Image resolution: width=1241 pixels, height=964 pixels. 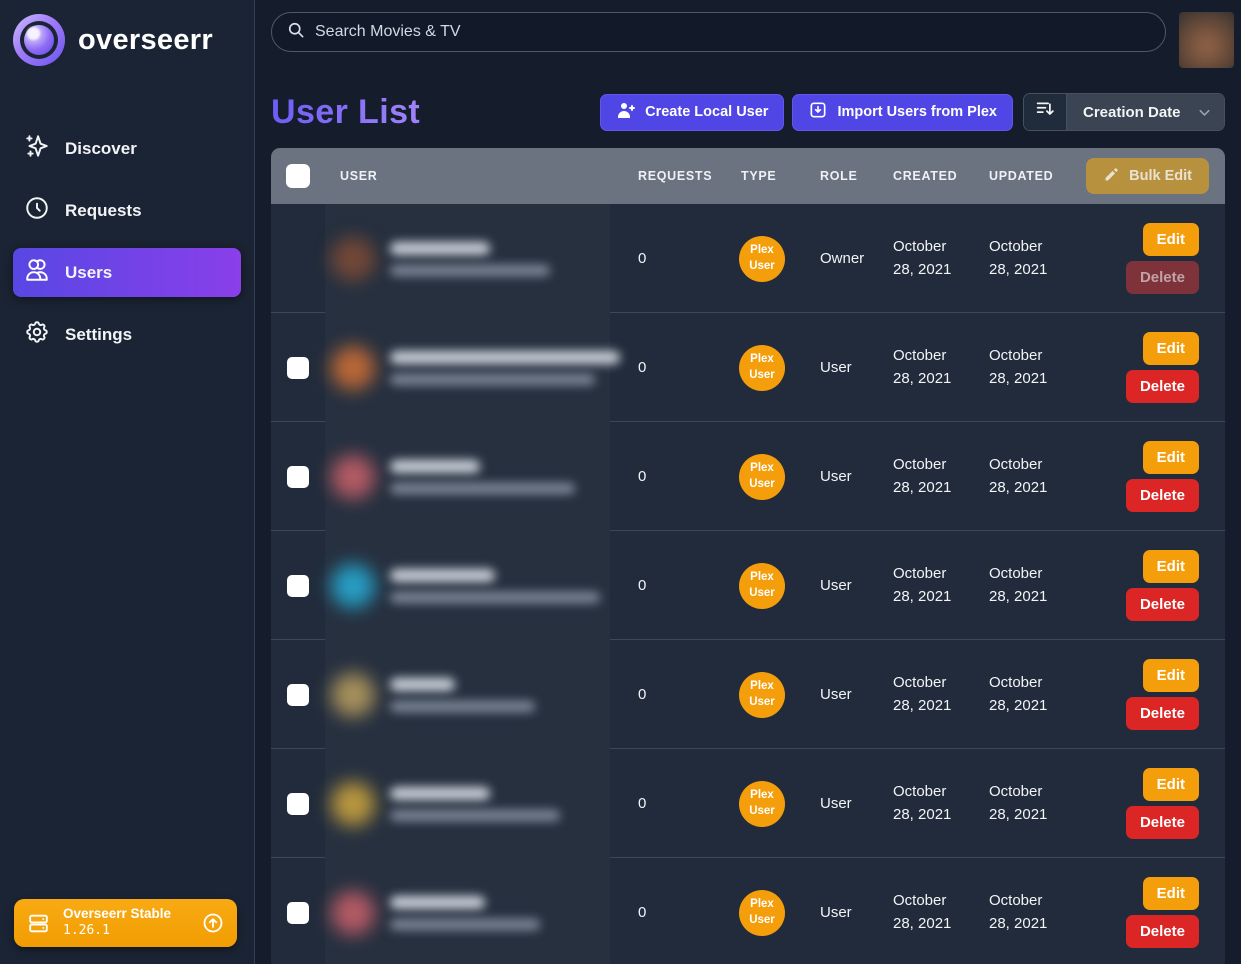 What do you see at coordinates (642, 258) in the screenshot?
I see `requests-count: 0` at bounding box center [642, 258].